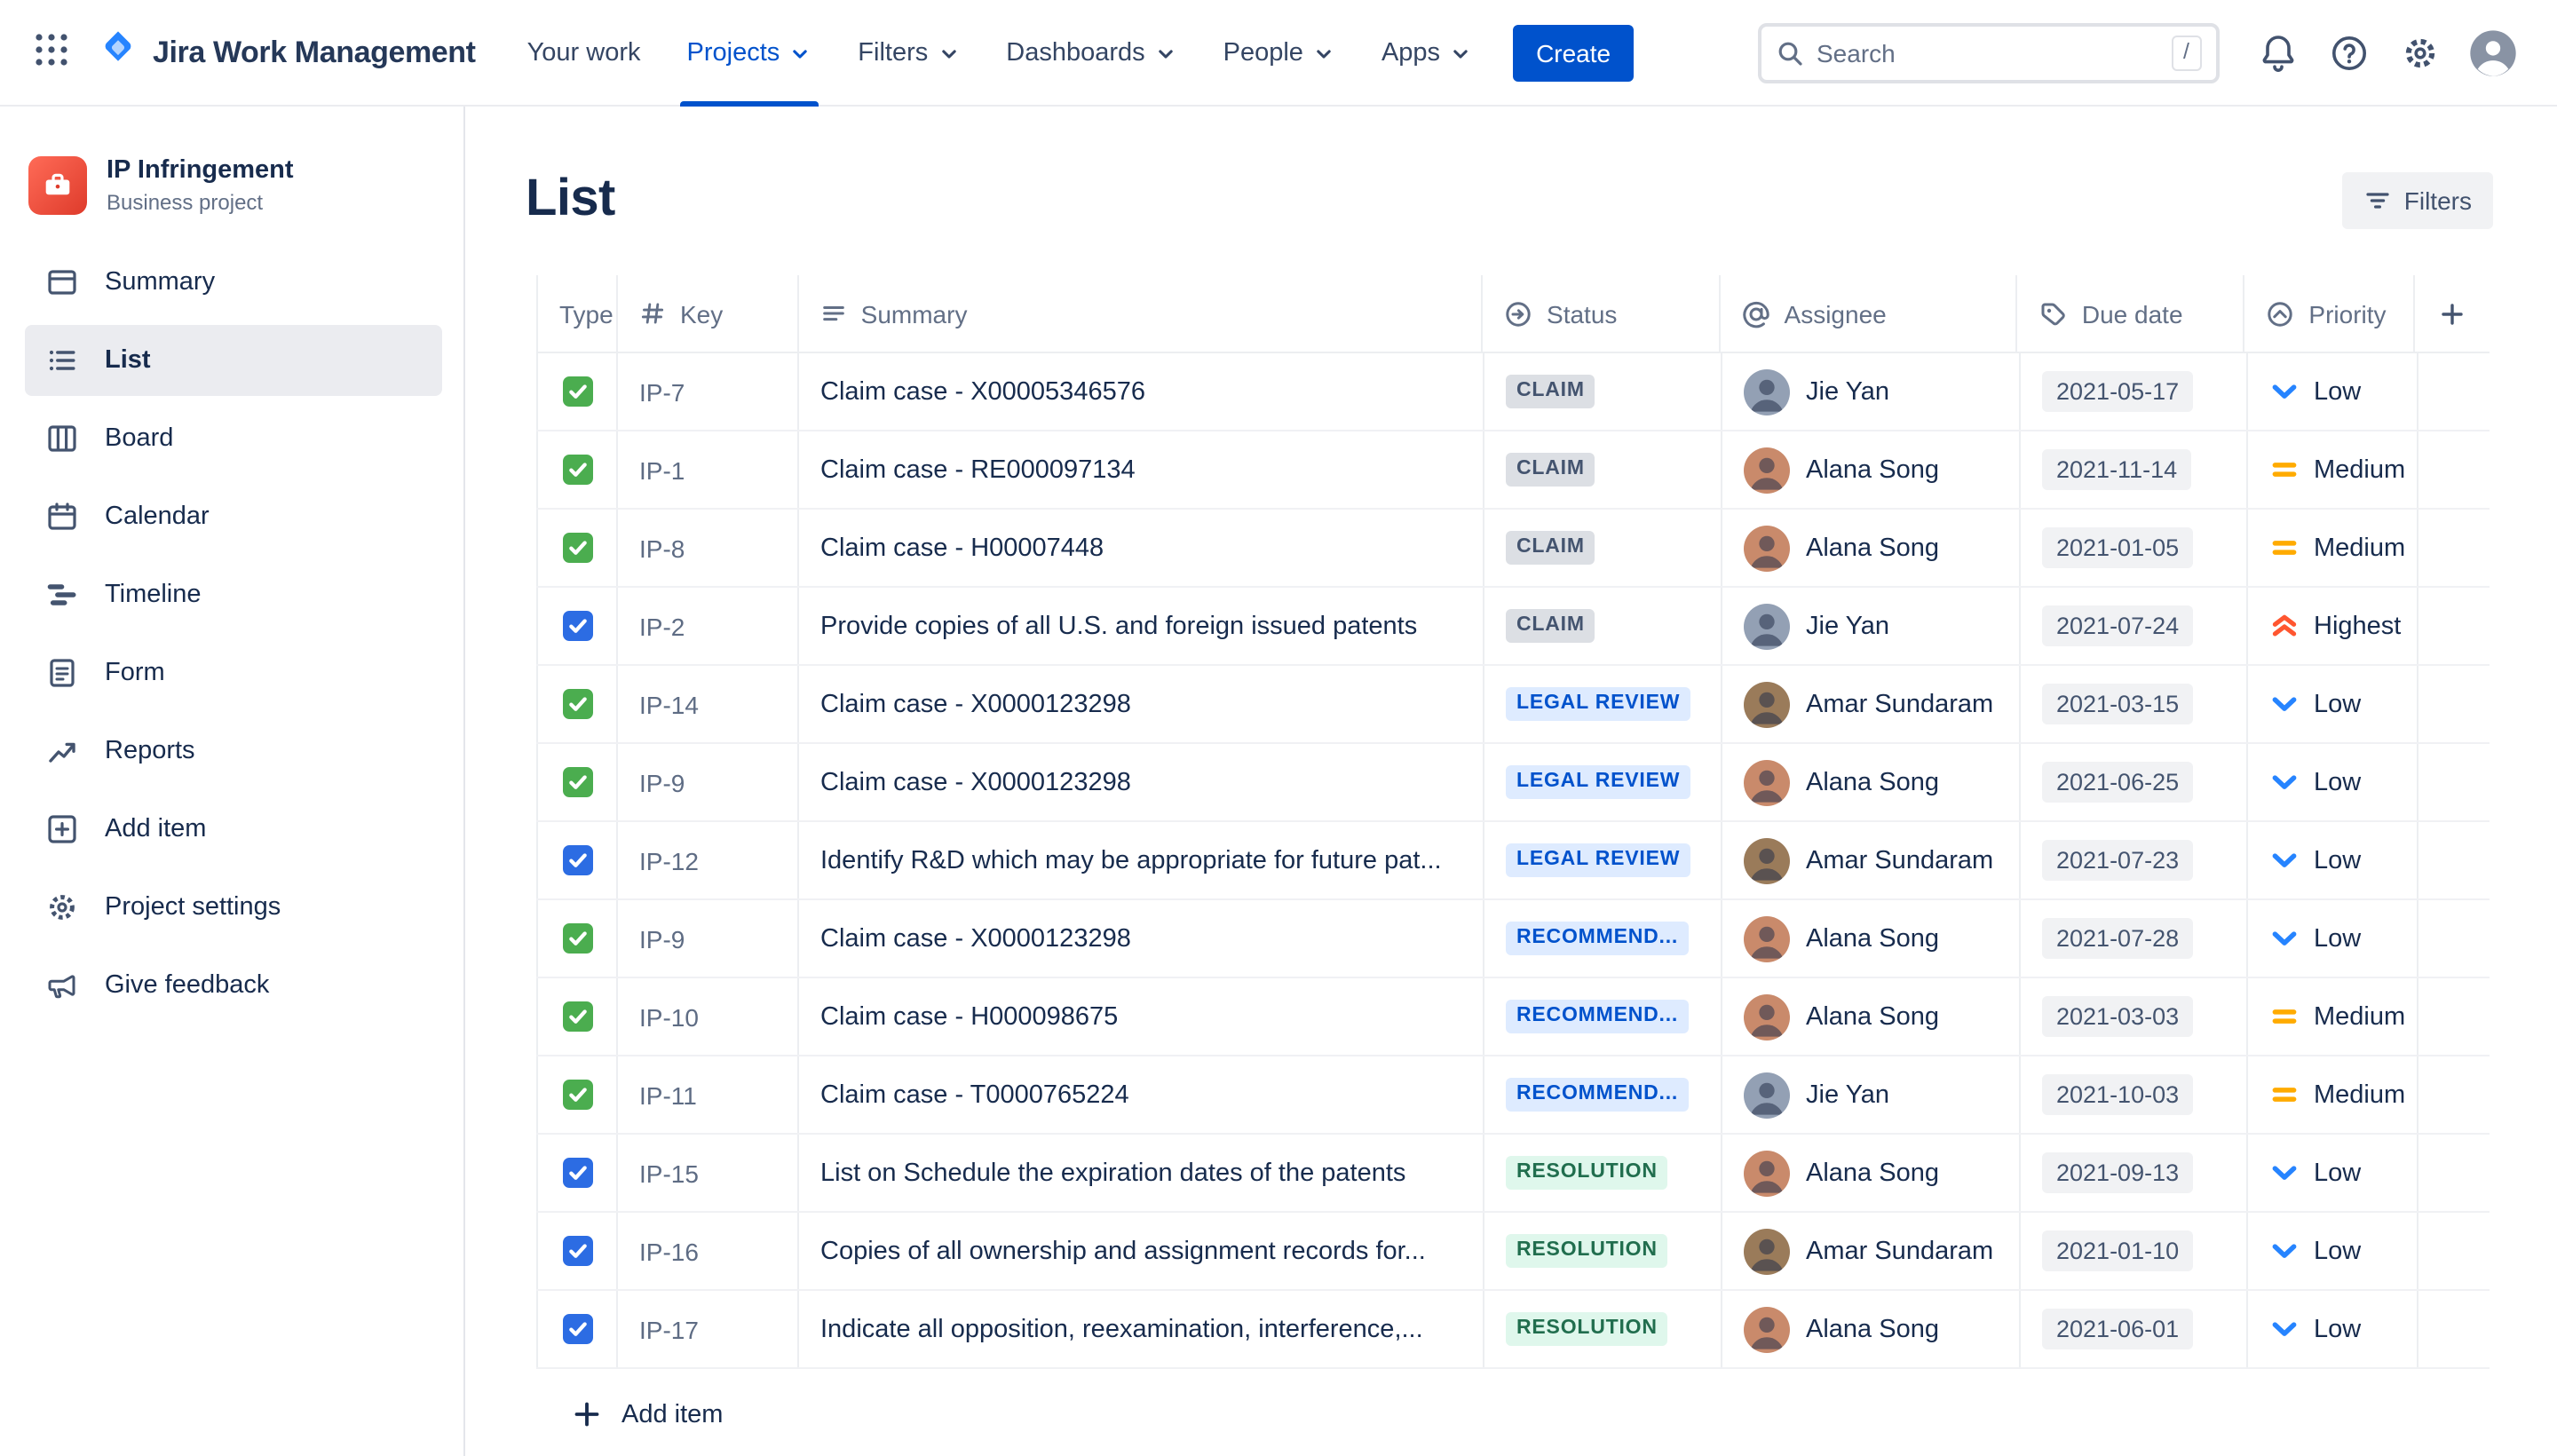 This screenshot has width=2557, height=1456. I want to click on cell-key: IP-14, so click(708, 704).